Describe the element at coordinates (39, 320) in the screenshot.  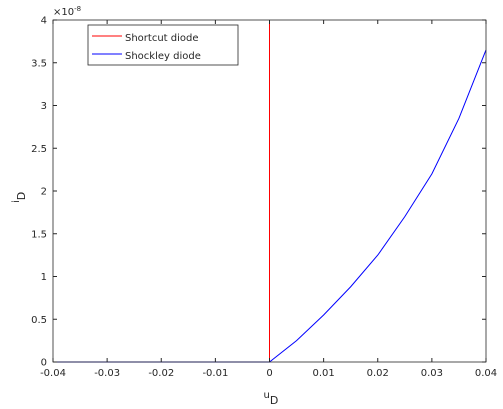
I see `y-tick-label: 0.5` at that location.